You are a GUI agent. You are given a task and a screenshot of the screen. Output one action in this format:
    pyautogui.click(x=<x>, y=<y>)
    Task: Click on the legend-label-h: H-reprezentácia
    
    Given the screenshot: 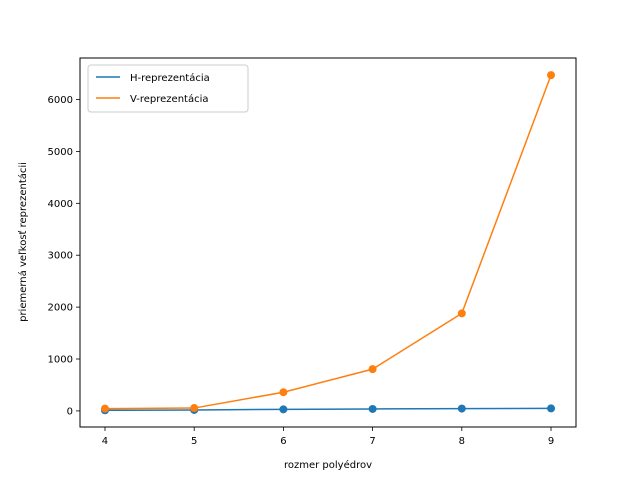 What is the action you would take?
    pyautogui.click(x=170, y=78)
    